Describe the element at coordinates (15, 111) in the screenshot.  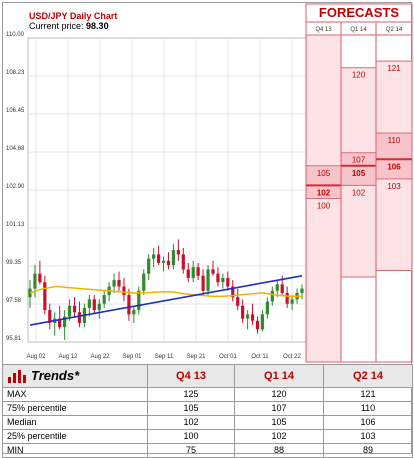
I see `y-tick-label: 106.45` at that location.